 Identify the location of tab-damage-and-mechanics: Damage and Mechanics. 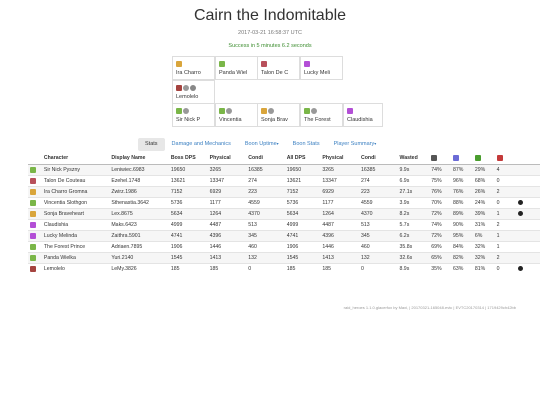
(201, 144).